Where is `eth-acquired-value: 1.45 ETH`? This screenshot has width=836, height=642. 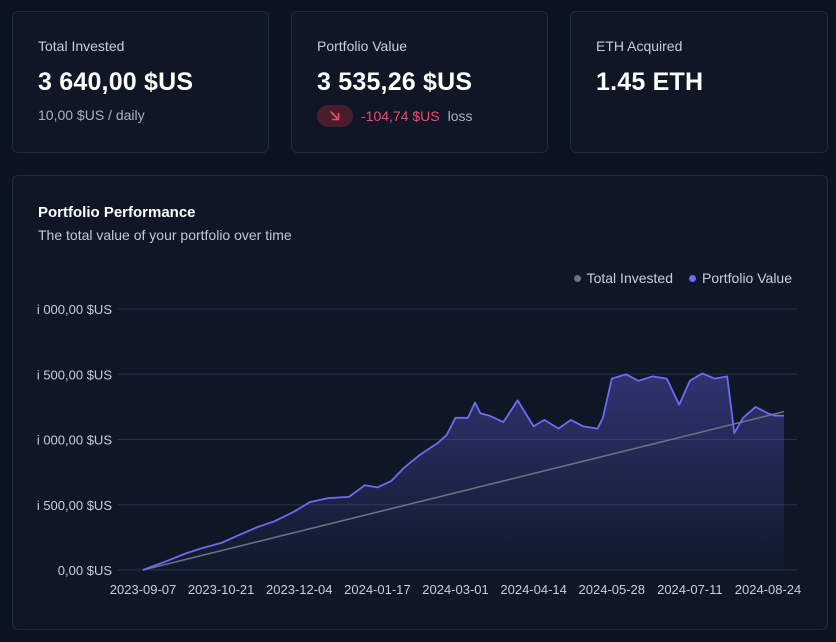
eth-acquired-value: 1.45 ETH is located at coordinates (650, 82).